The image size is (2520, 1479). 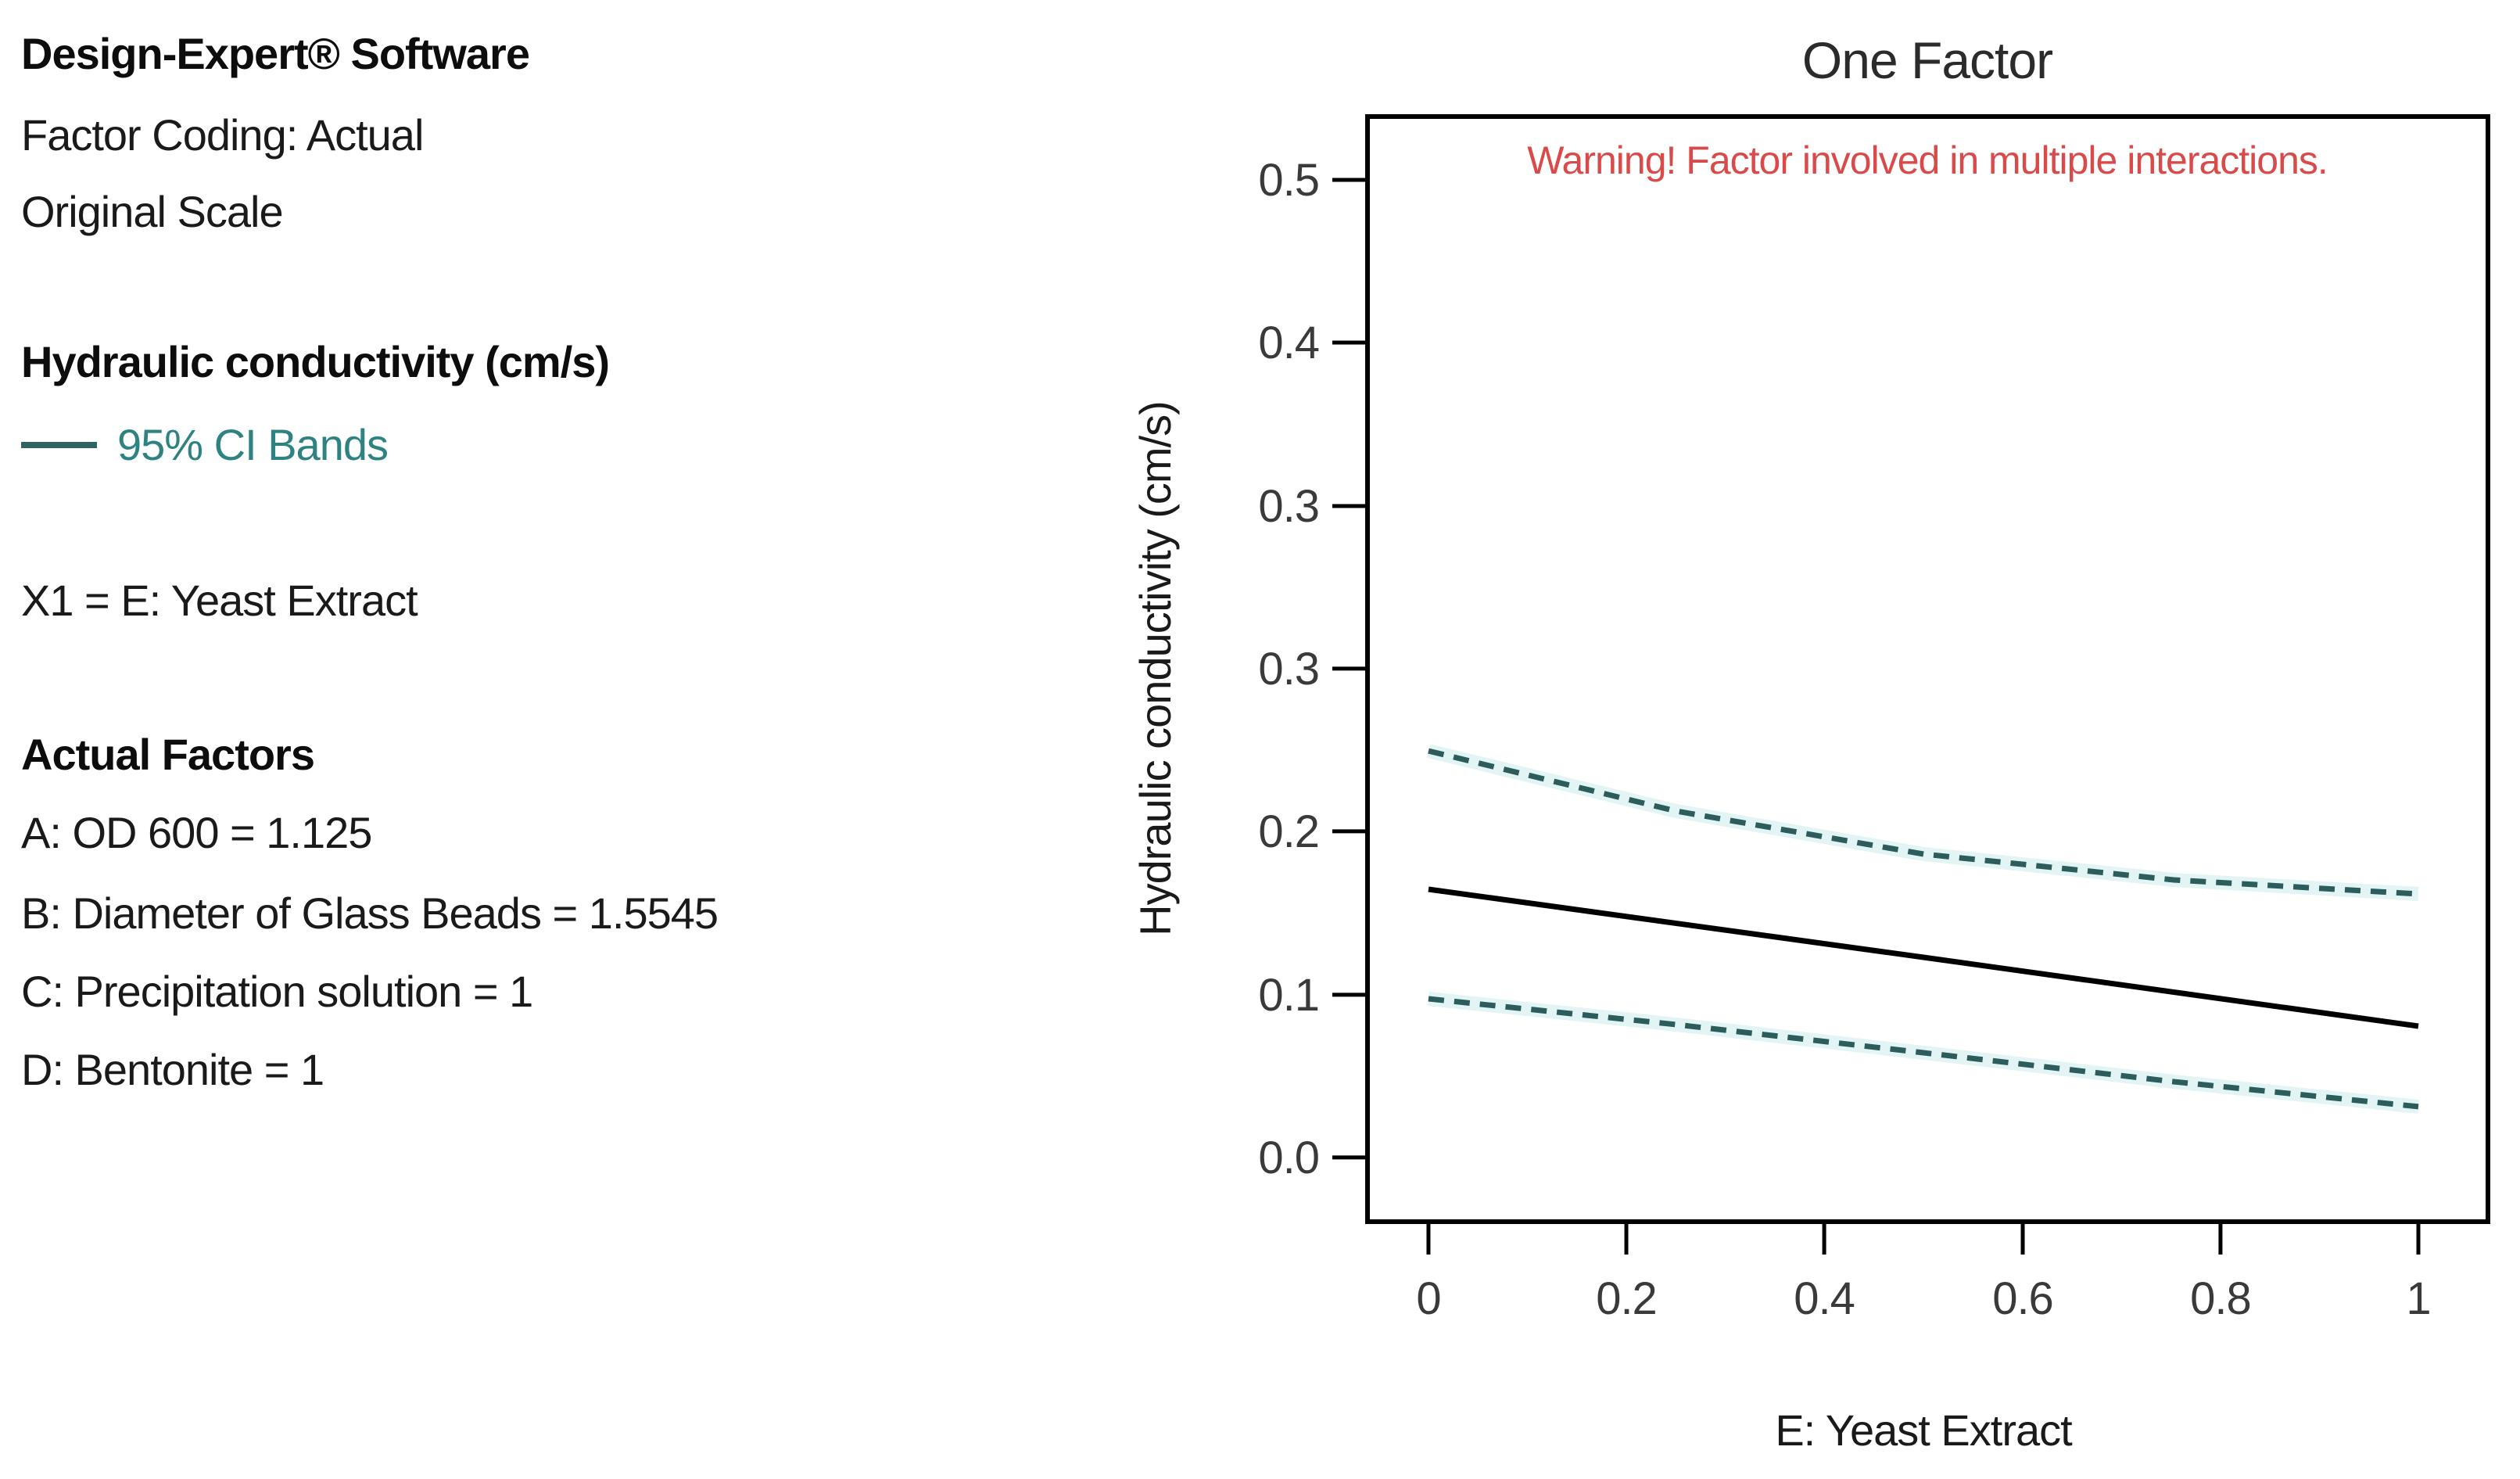 I want to click on factor-c-value: C: Precipitation solution = 1, so click(x=277, y=991).